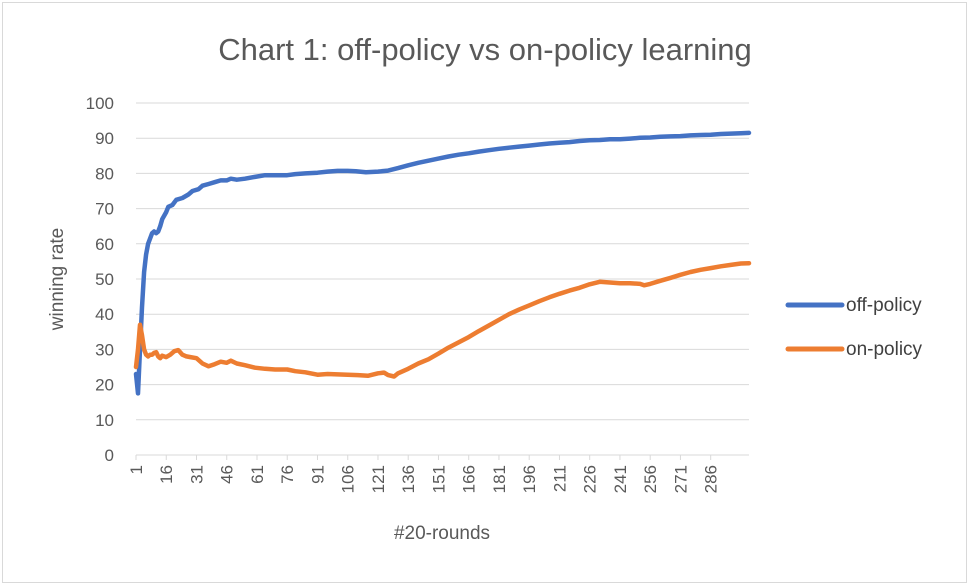 This screenshot has height=587, width=971. Describe the element at coordinates (104, 314) in the screenshot. I see `y-tick-label: 40` at that location.